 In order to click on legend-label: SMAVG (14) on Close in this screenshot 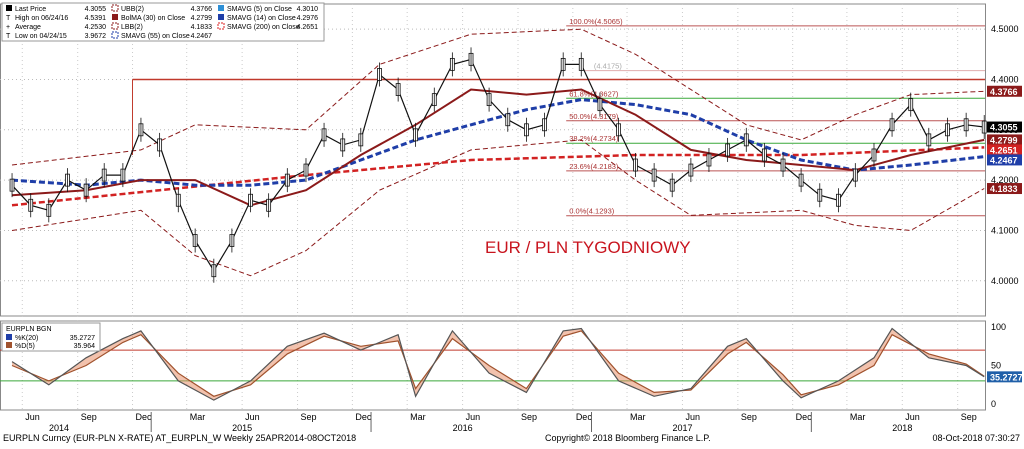, I will do `click(261, 18)`.